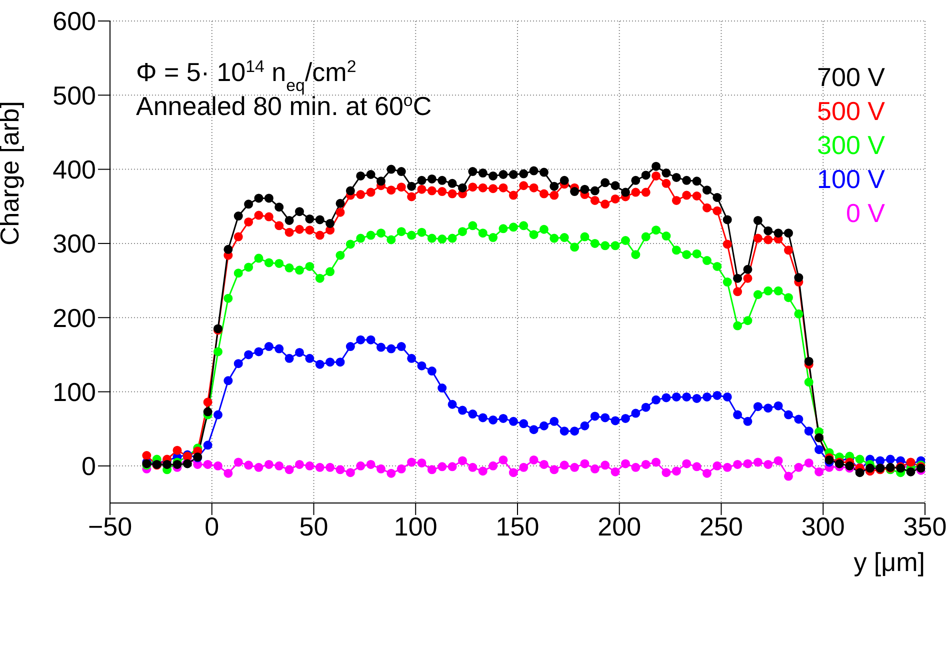 This screenshot has height=648, width=949. What do you see at coordinates (313, 526) in the screenshot?
I see `x-tick-label: 50` at bounding box center [313, 526].